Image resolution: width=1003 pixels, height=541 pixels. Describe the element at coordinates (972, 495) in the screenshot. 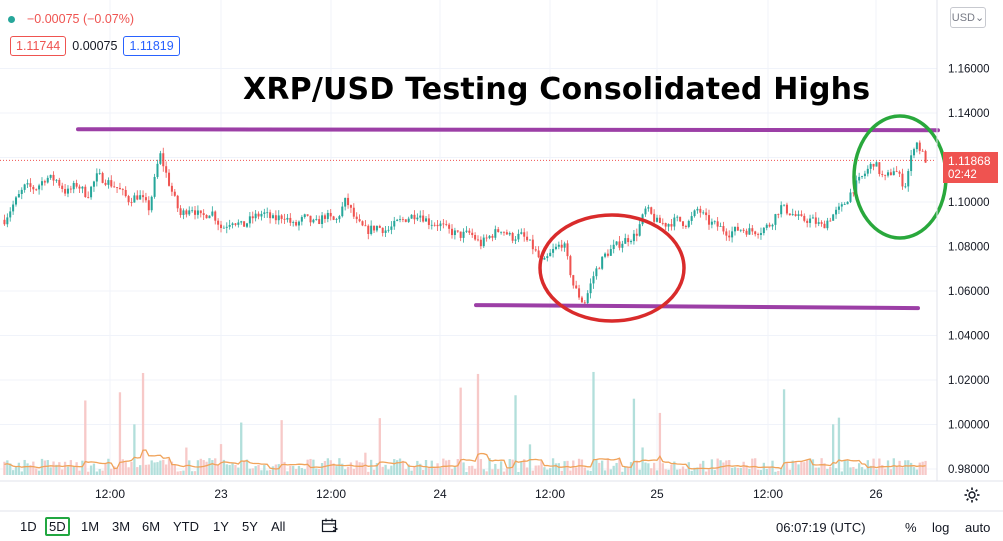

I see `settings-gear-icon` at that location.